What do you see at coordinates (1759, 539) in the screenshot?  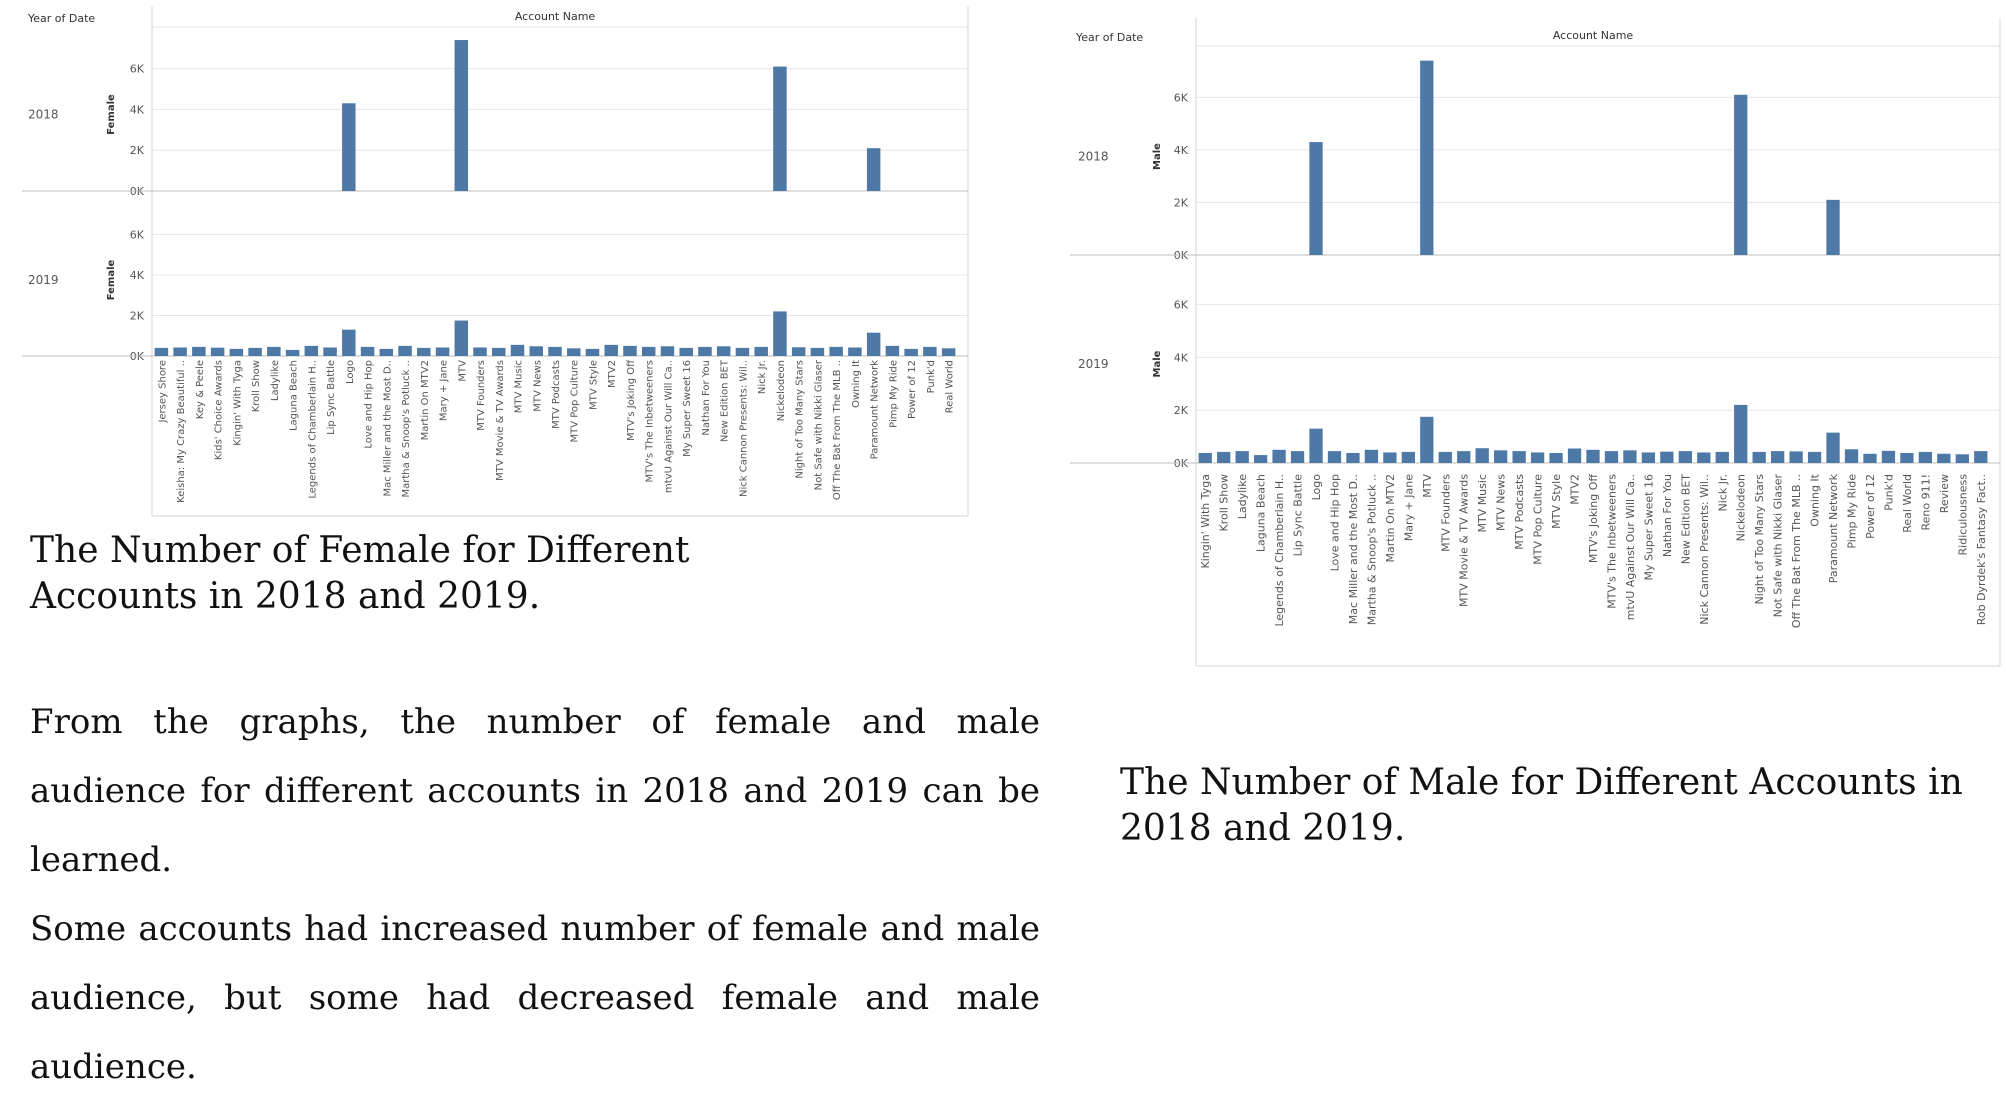 I see `category-label: Night of Too Many Stars` at bounding box center [1759, 539].